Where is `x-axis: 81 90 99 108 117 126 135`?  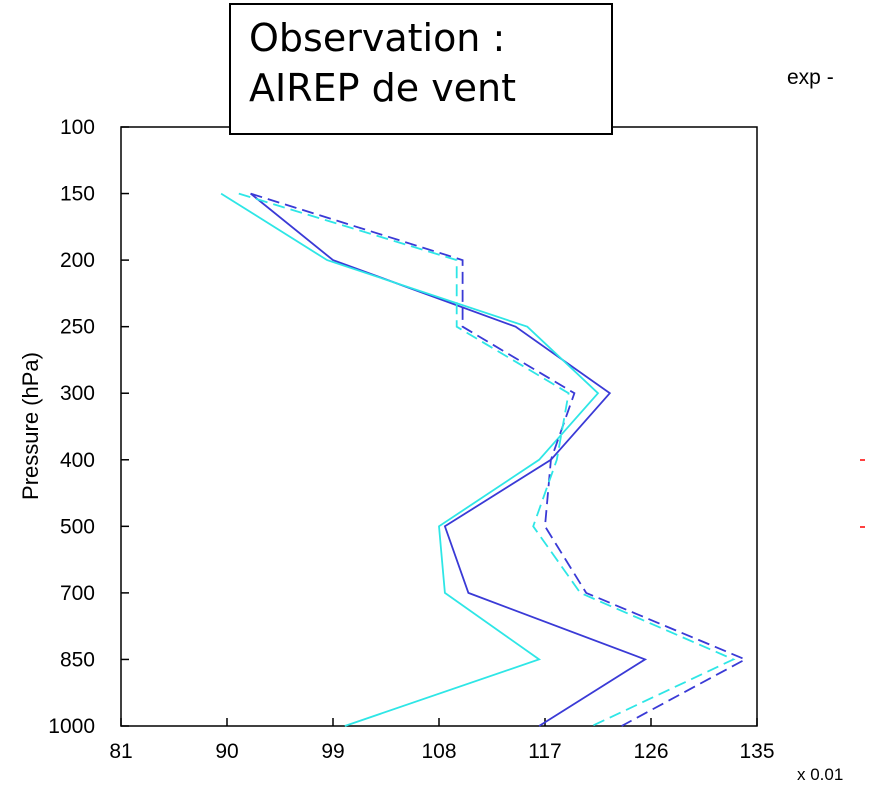 x-axis: 81 90 99 108 117 126 135 is located at coordinates (442, 740).